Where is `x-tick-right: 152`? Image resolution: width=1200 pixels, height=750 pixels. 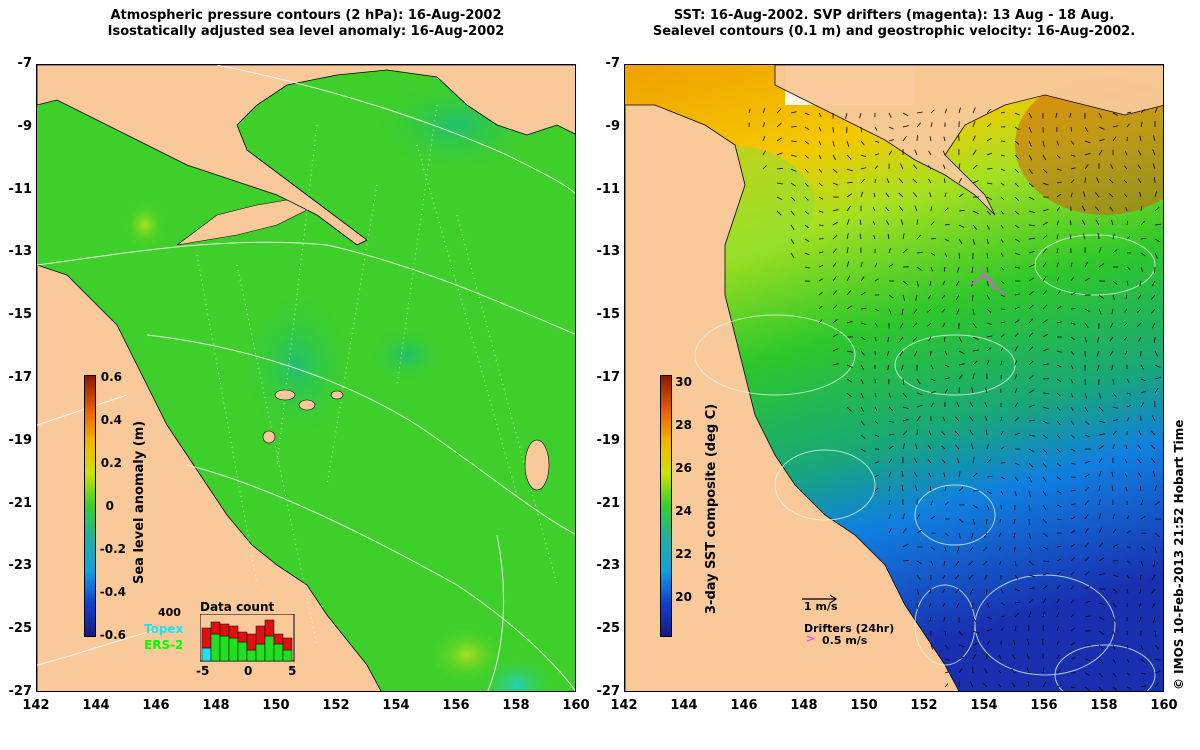 x-tick-right: 152 is located at coordinates (924, 705).